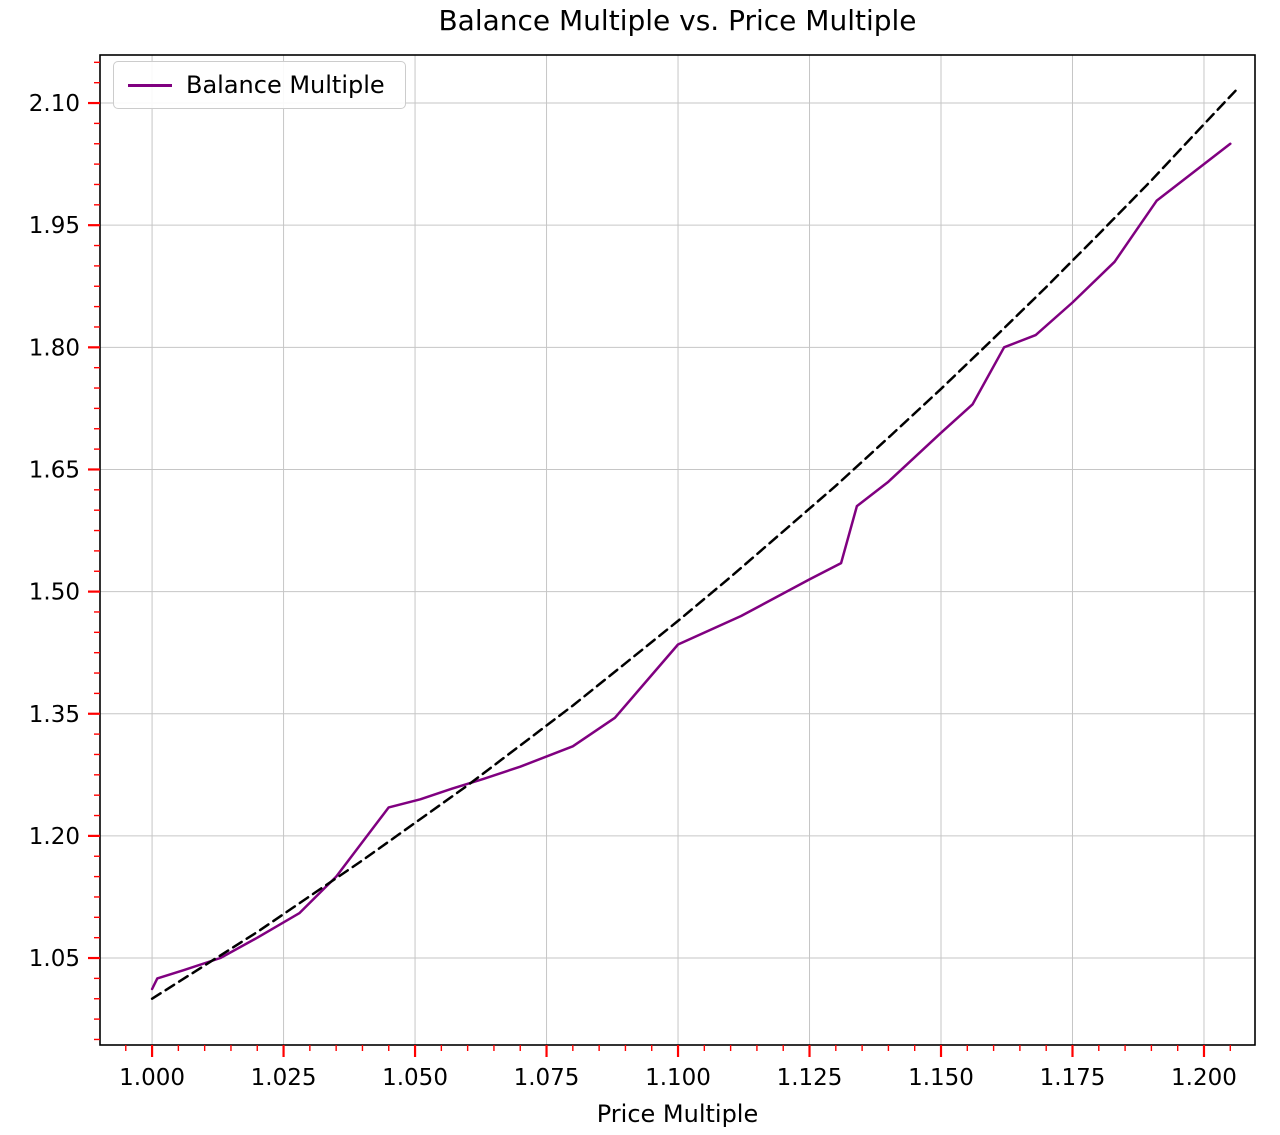 The image size is (1280, 1135). What do you see at coordinates (54, 470) in the screenshot?
I see `svg-text: 1.65` at bounding box center [54, 470].